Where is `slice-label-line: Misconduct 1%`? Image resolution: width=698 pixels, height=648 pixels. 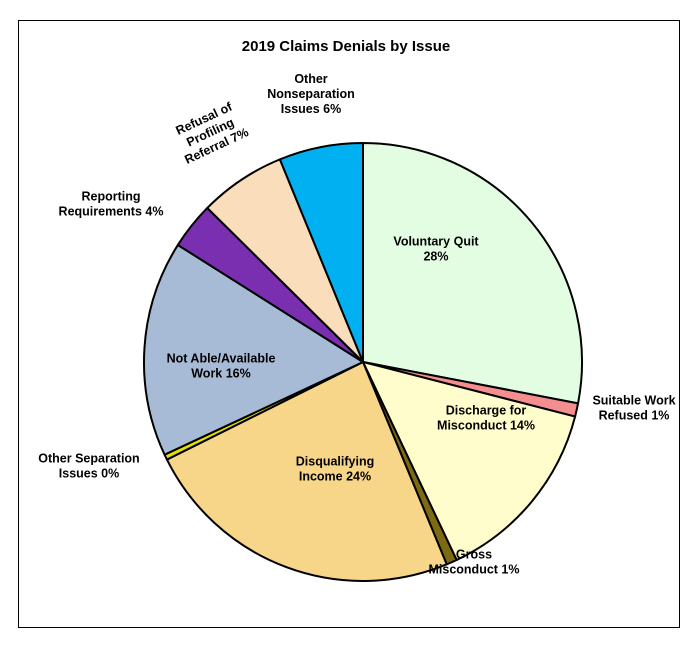
slice-label-line: Misconduct 1% is located at coordinates (474, 570).